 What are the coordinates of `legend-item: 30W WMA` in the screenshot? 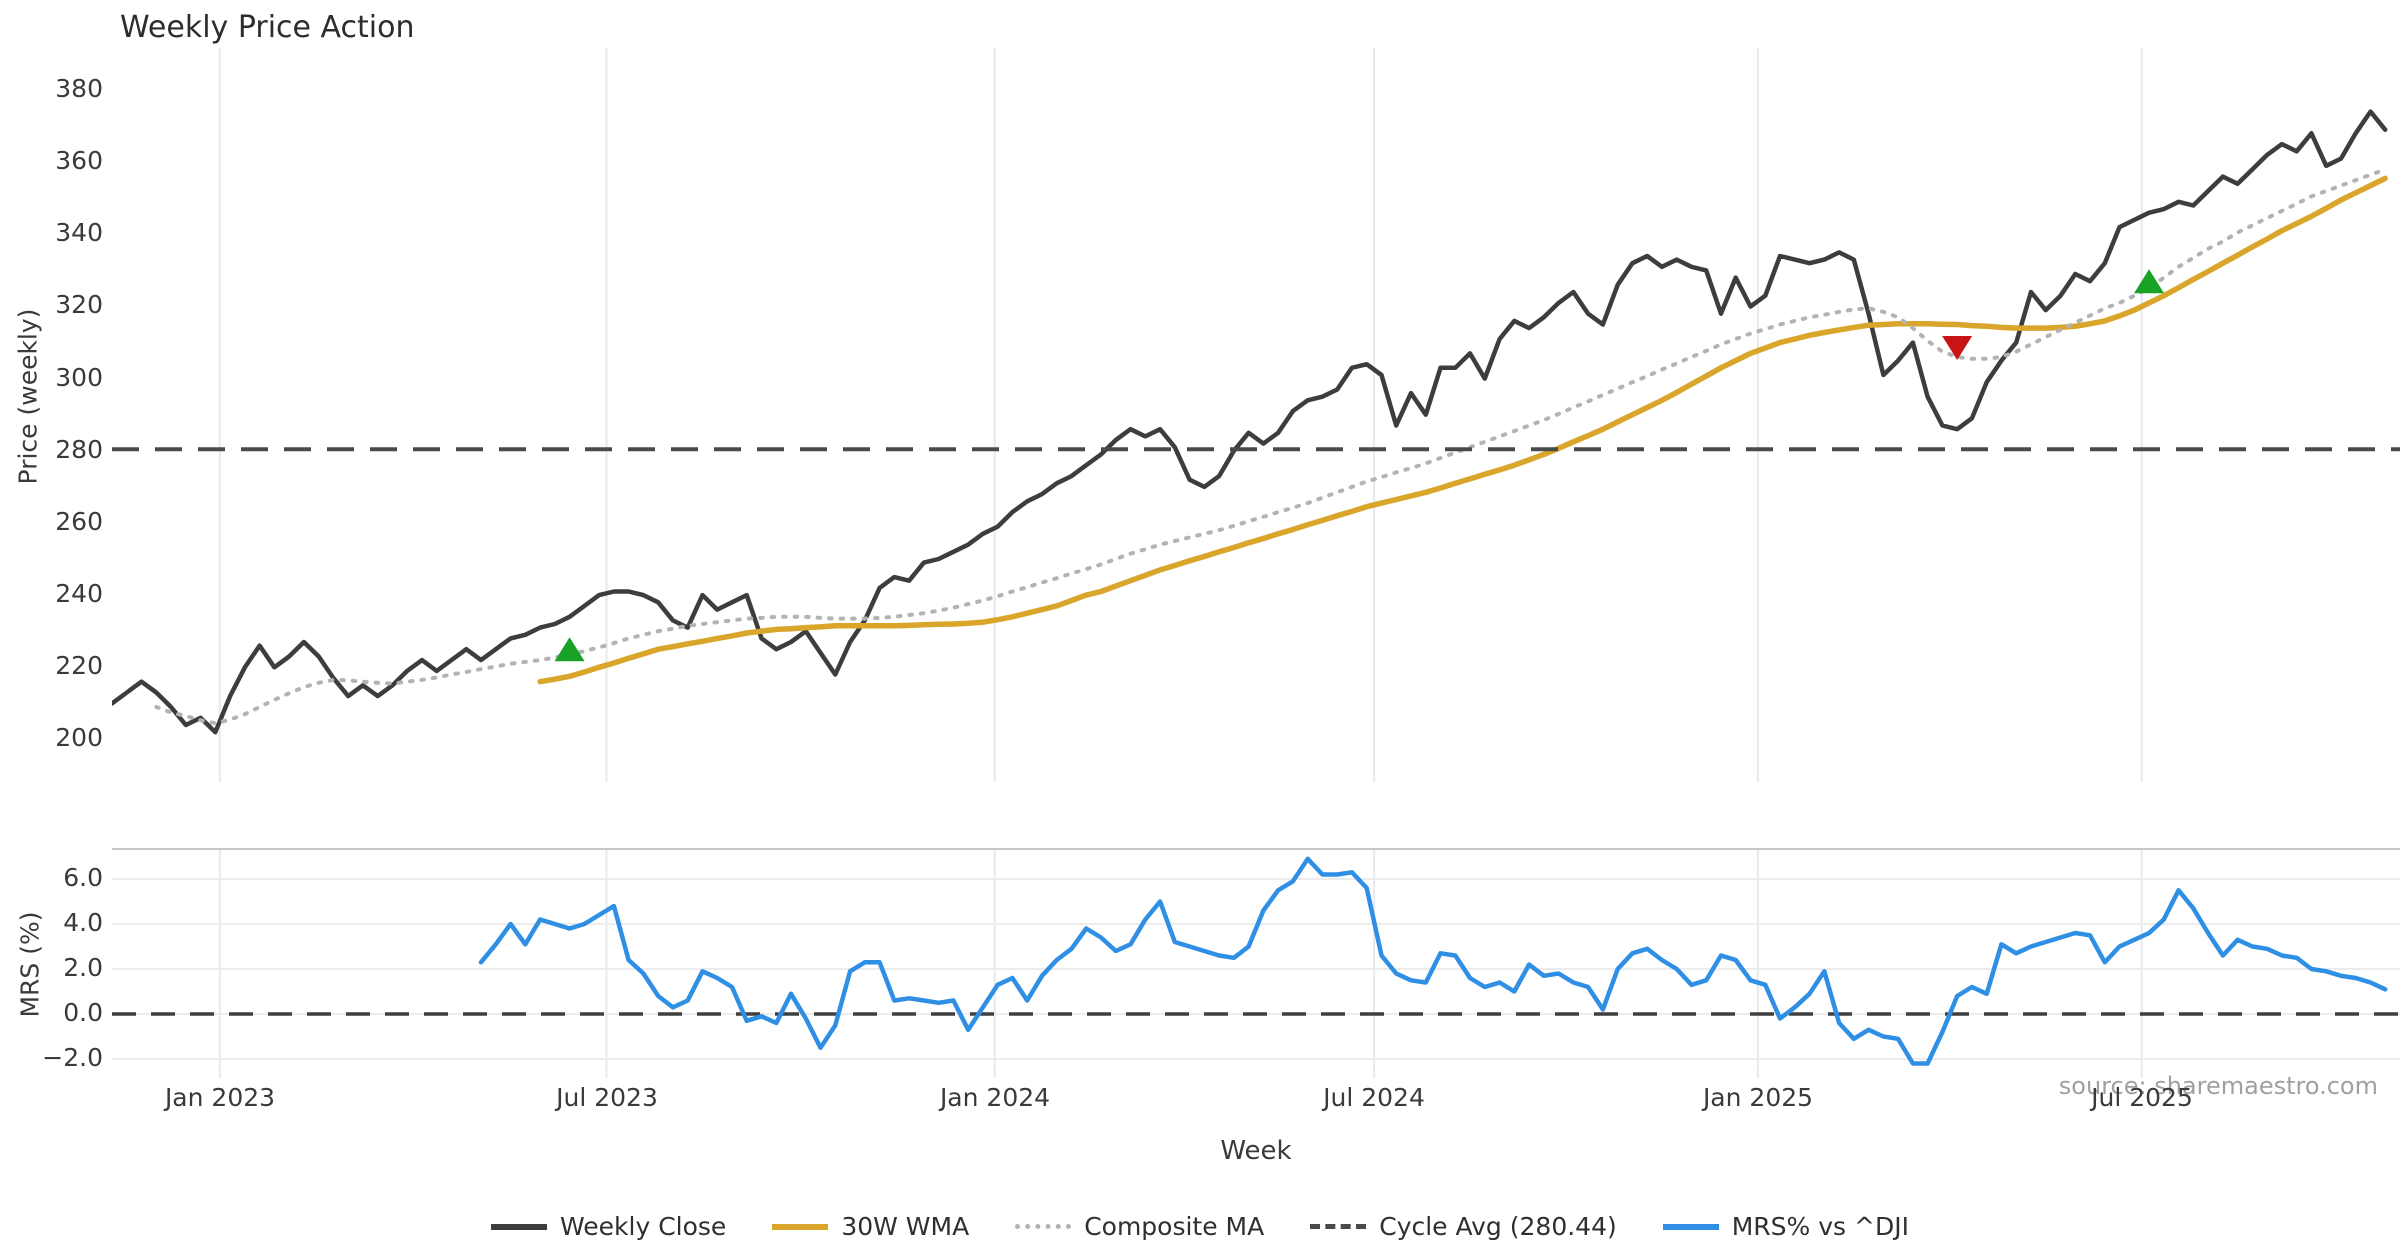 It's located at (870, 1226).